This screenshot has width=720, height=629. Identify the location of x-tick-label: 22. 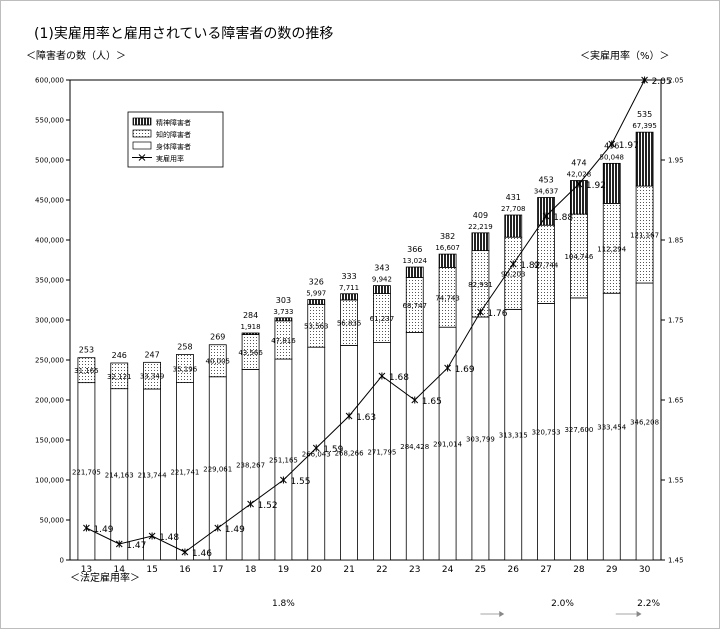
(381, 570).